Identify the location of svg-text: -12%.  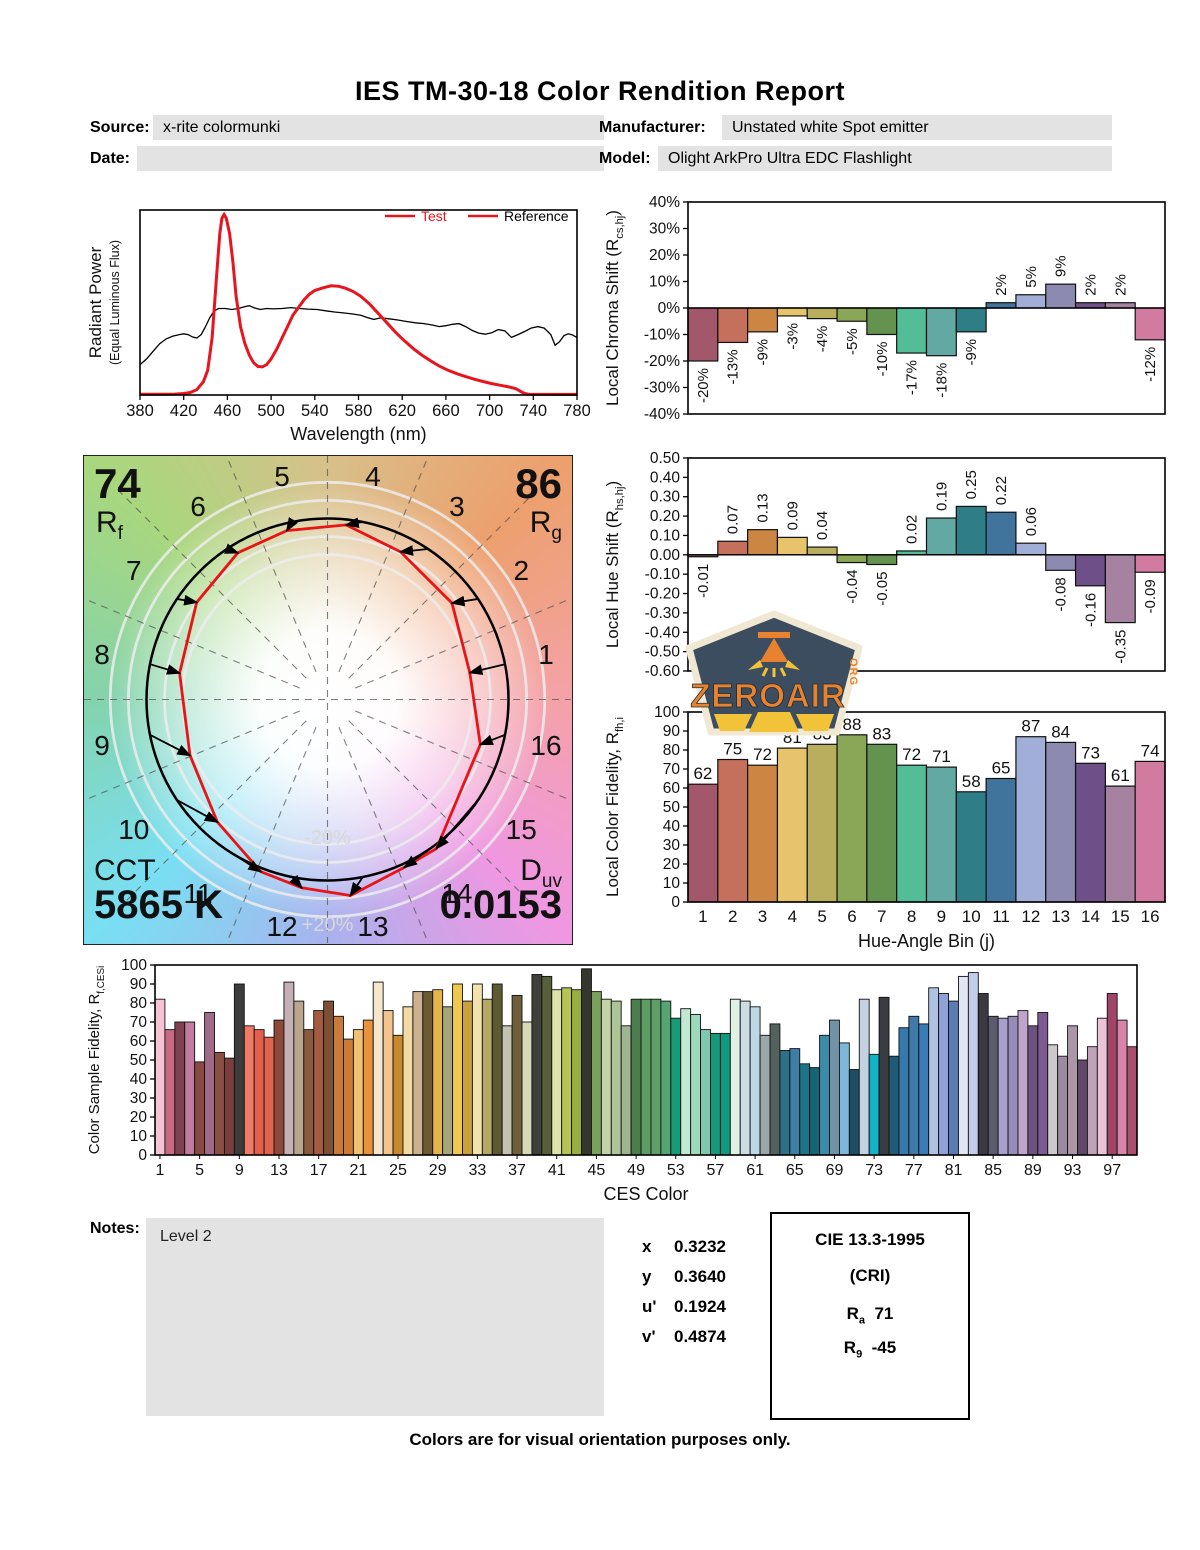
(1150, 364).